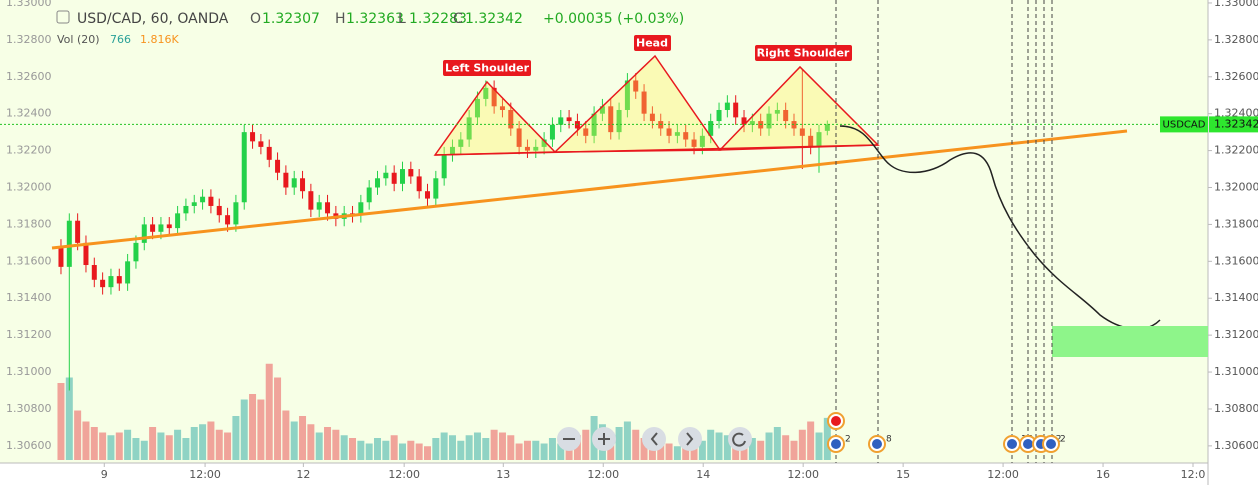  What do you see at coordinates (654, 439) in the screenshot?
I see `scroll-left-button` at bounding box center [654, 439].